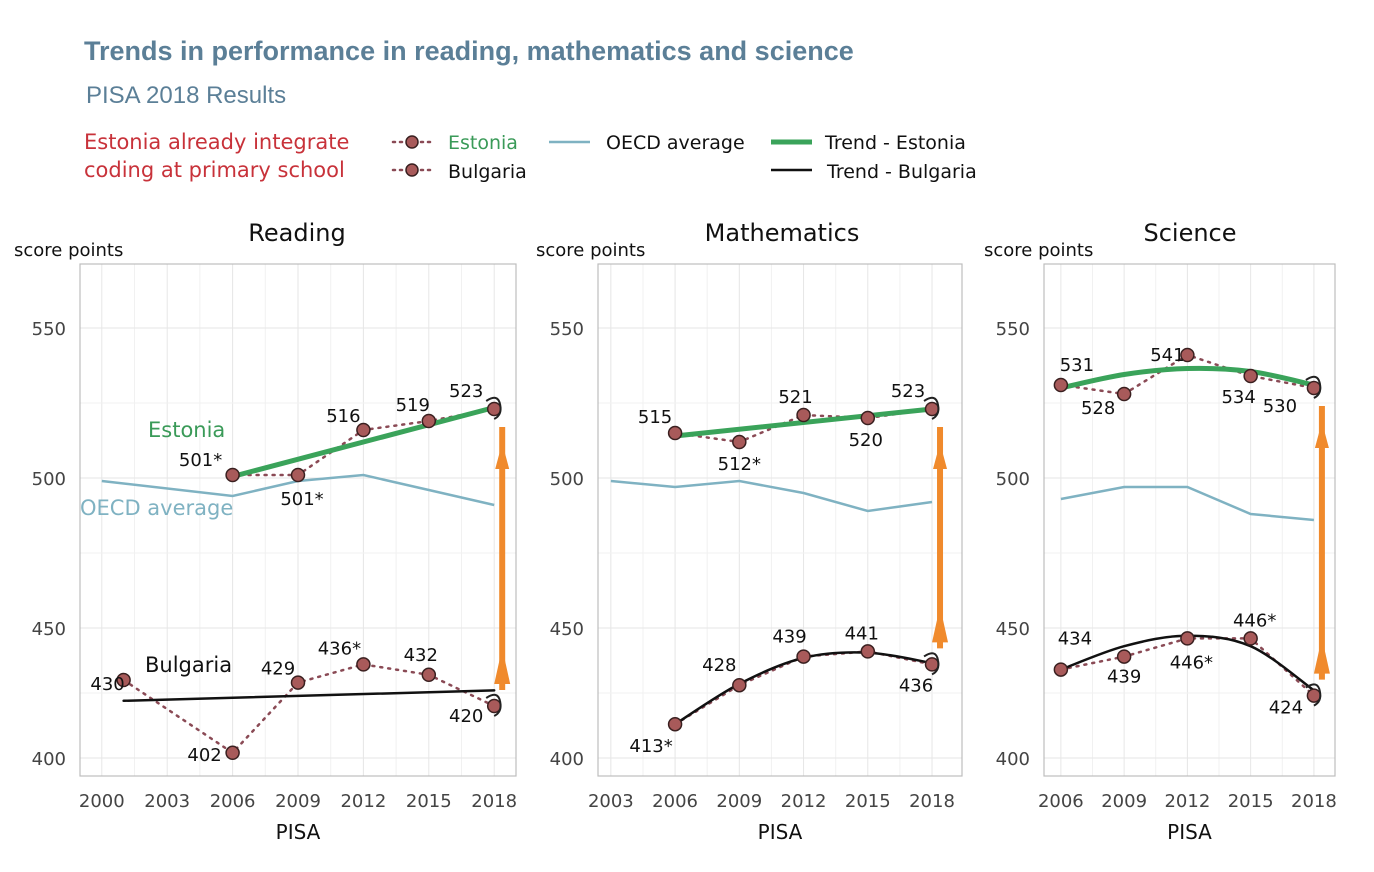  Describe the element at coordinates (421, 655) in the screenshot. I see `bulgaria-data-label: 432` at that location.